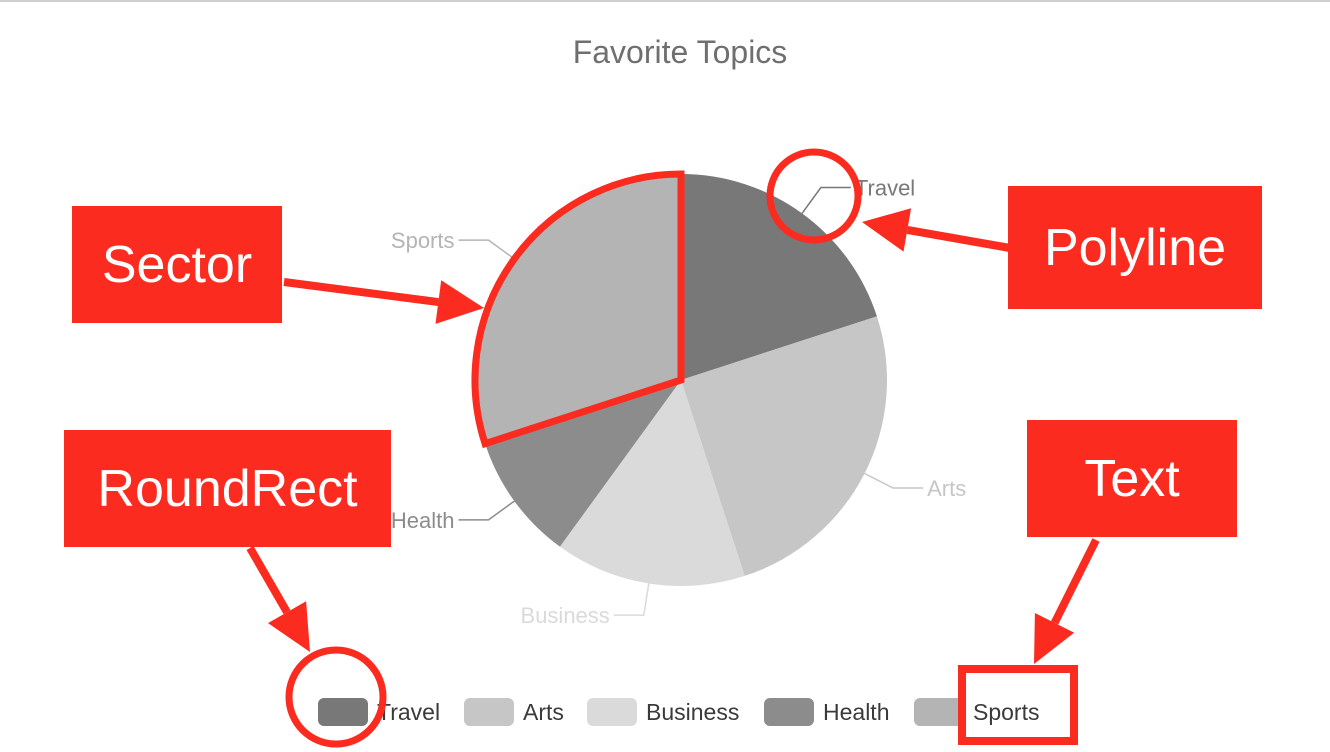 The image size is (1330, 752). Describe the element at coordinates (1067, 601) in the screenshot. I see `text-arrow` at that location.